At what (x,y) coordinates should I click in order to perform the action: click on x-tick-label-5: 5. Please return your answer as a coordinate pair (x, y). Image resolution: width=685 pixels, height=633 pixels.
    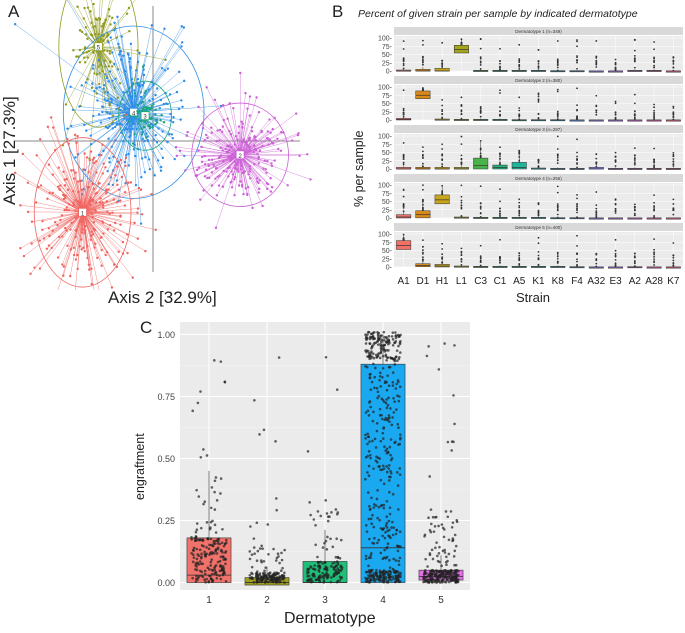
    Looking at the image, I should click on (441, 600).